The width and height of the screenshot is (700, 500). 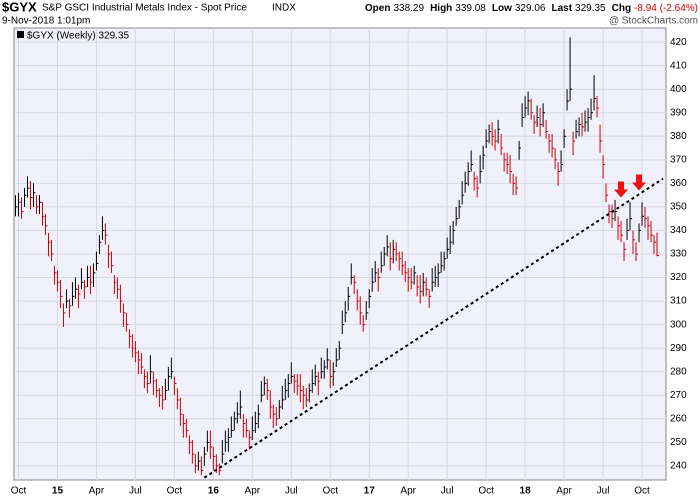 What do you see at coordinates (441, 8) in the screenshot?
I see `quote-label: High` at bounding box center [441, 8].